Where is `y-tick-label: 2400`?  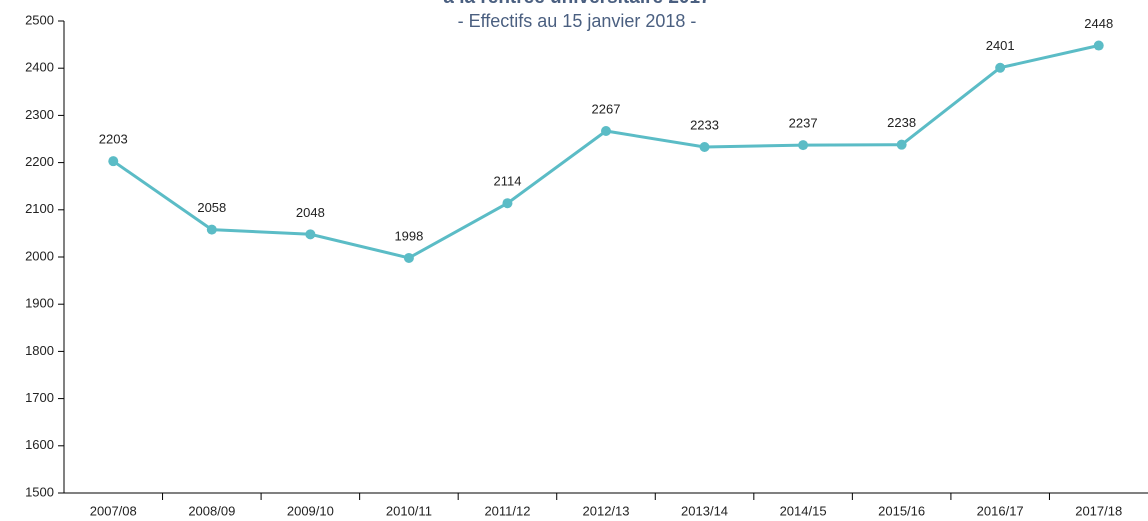 y-tick-label: 2400 is located at coordinates (39, 67).